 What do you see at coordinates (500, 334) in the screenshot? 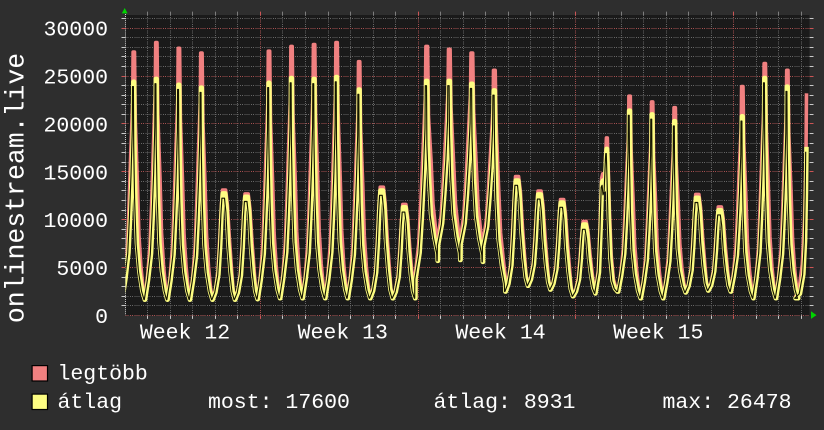
I see `svg-text: Week 14` at bounding box center [500, 334].